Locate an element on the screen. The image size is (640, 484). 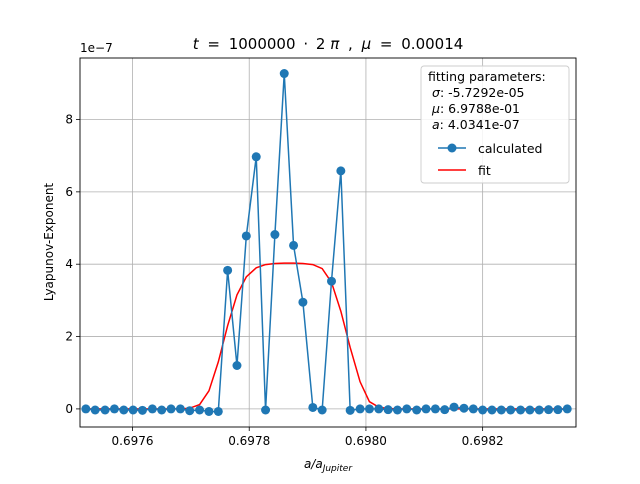
y-tick-label: 0 is located at coordinates (69, 409).